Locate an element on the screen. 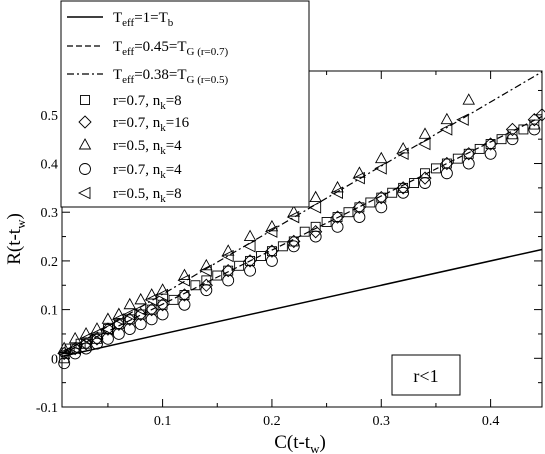 Image resolution: width=545 pixels, height=454 pixels. y-tick-label: 0.2 is located at coordinates (50, 262).